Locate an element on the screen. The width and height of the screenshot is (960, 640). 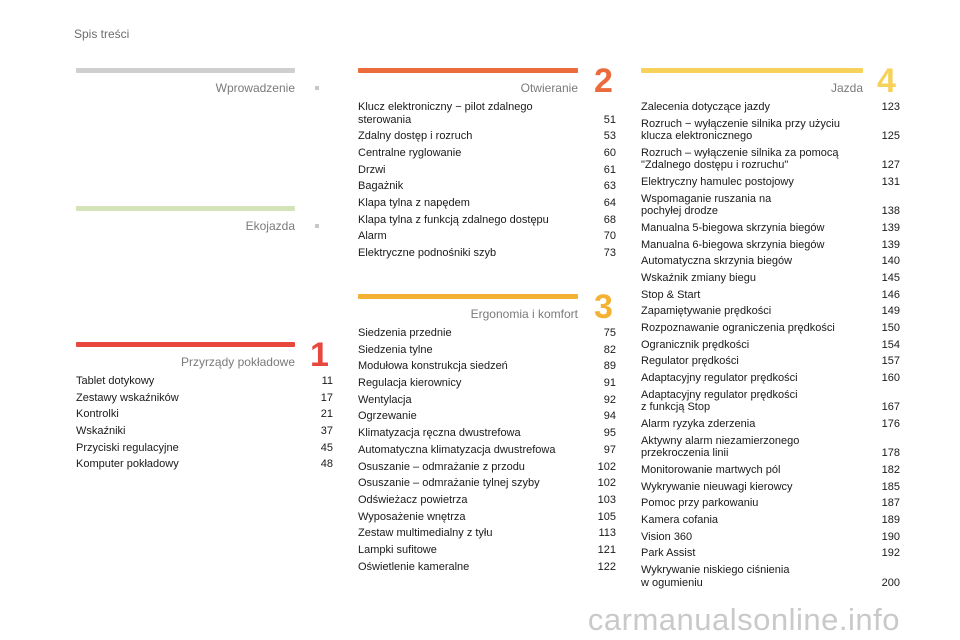
toc-entry: Vision 360 190 is located at coordinates (770, 537).